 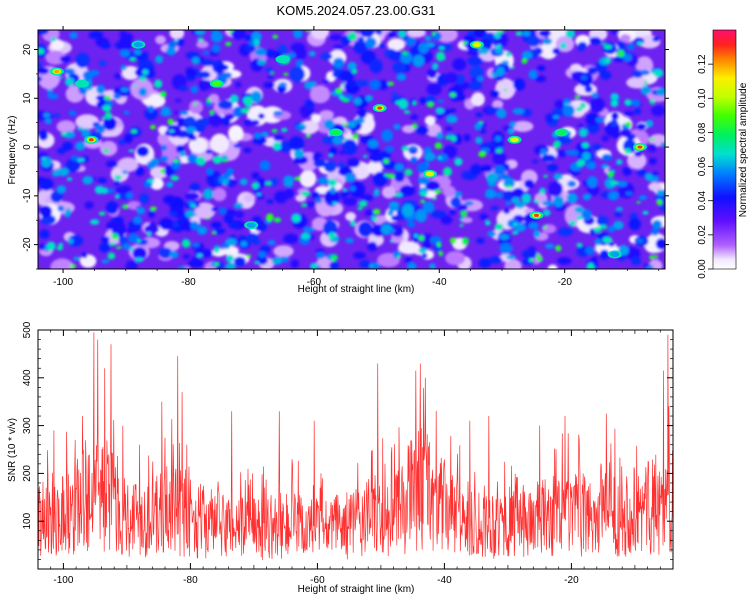 I want to click on colorbar-tick-label: 0.04, so click(x=702, y=201).